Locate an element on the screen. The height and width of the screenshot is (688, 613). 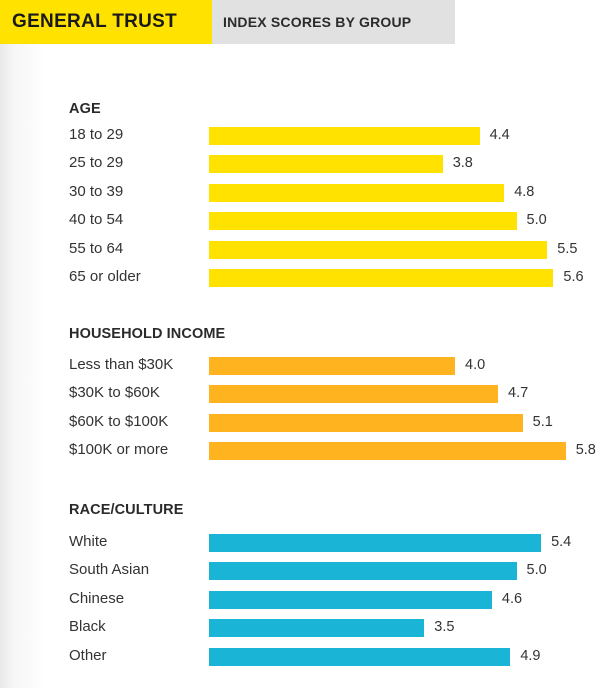
chart-title: GENERAL TRUST is located at coordinates (106, 22).